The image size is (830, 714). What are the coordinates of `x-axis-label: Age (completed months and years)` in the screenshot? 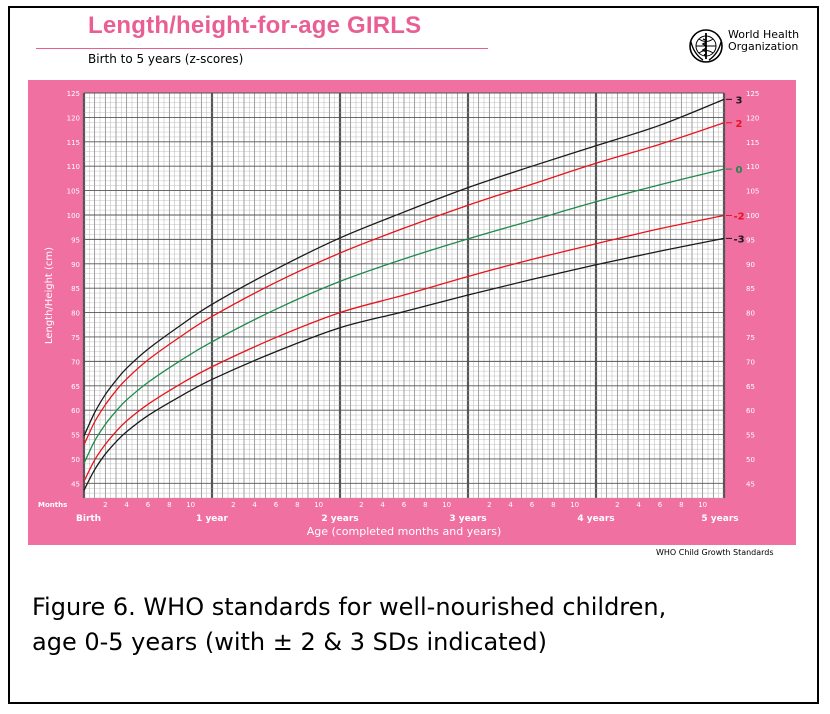 It's located at (404, 531).